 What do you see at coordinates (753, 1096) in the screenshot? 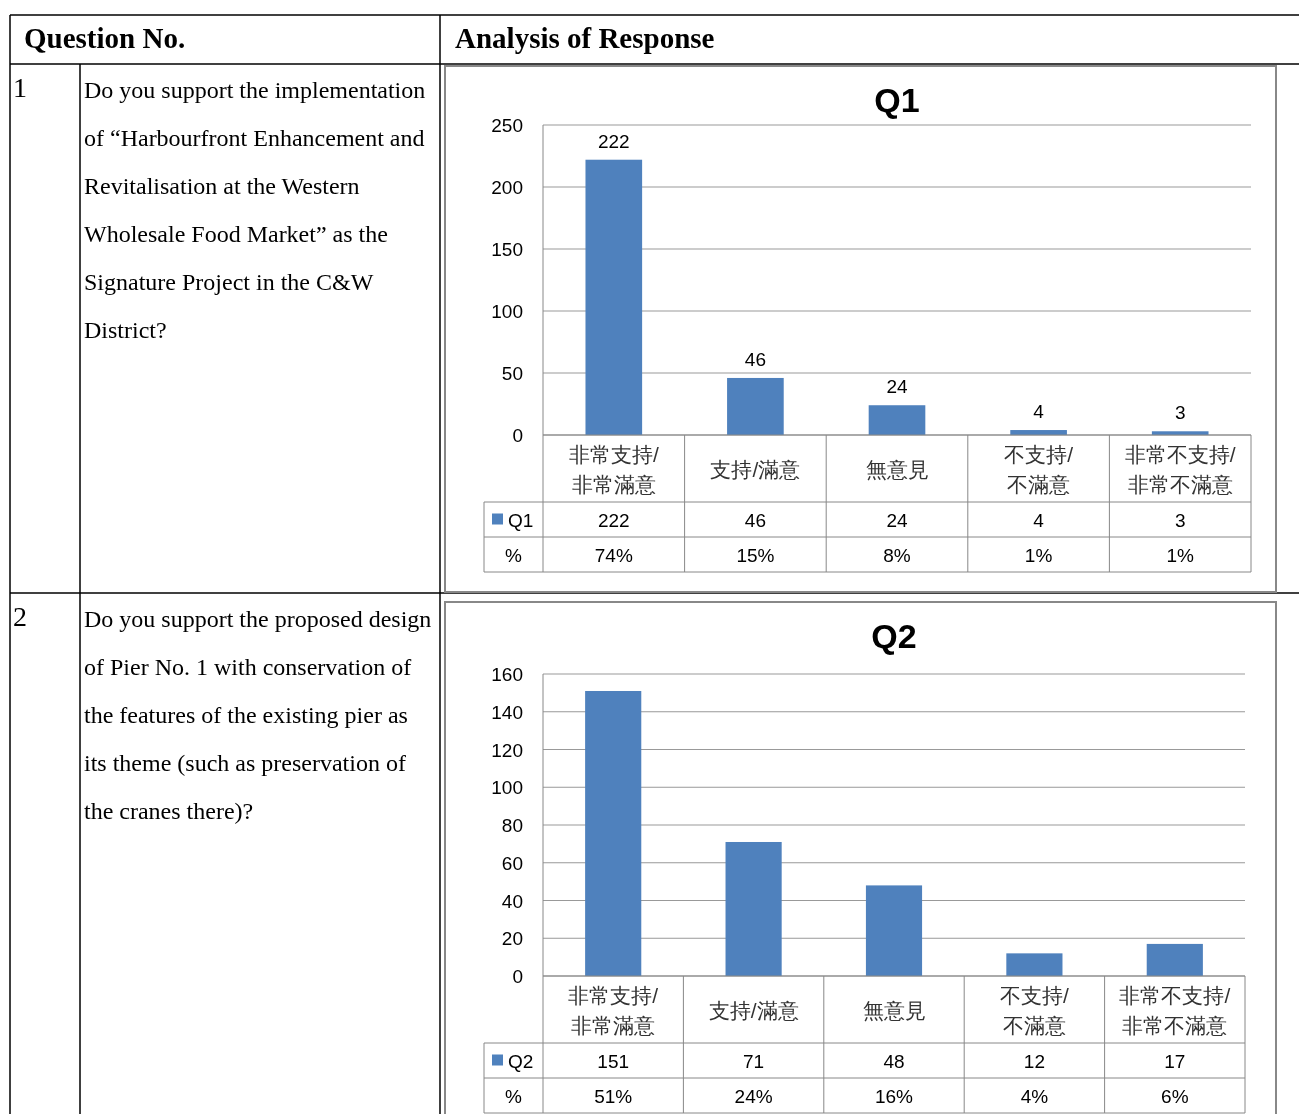
I see `text: 24%` at bounding box center [753, 1096].